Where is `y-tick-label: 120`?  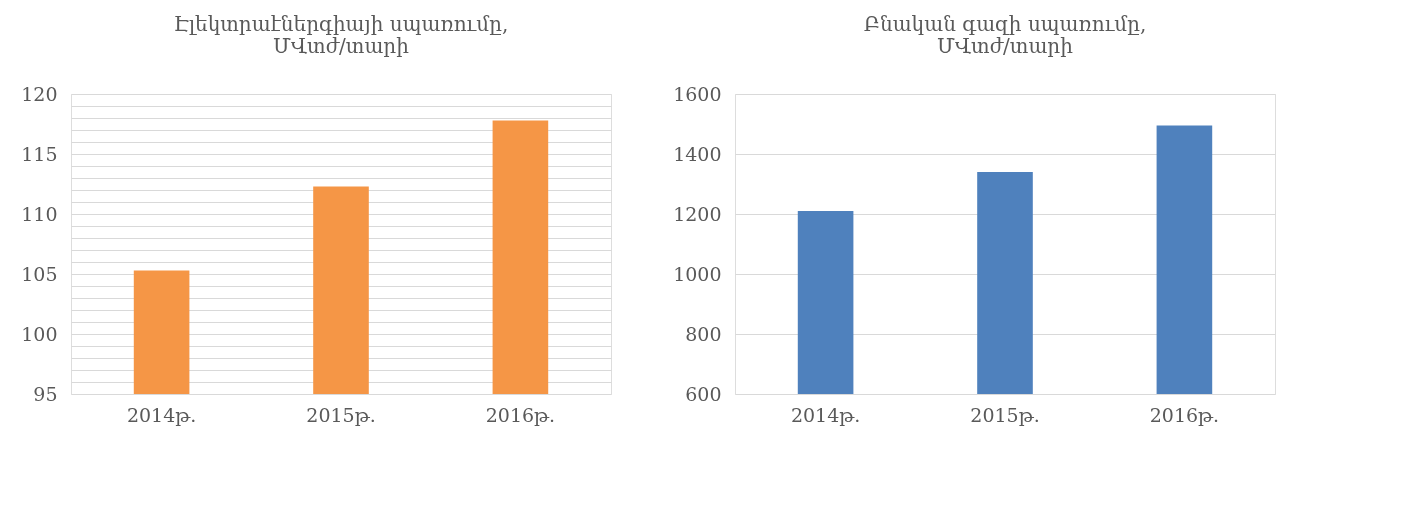
y-tick-label: 120 is located at coordinates (39, 93).